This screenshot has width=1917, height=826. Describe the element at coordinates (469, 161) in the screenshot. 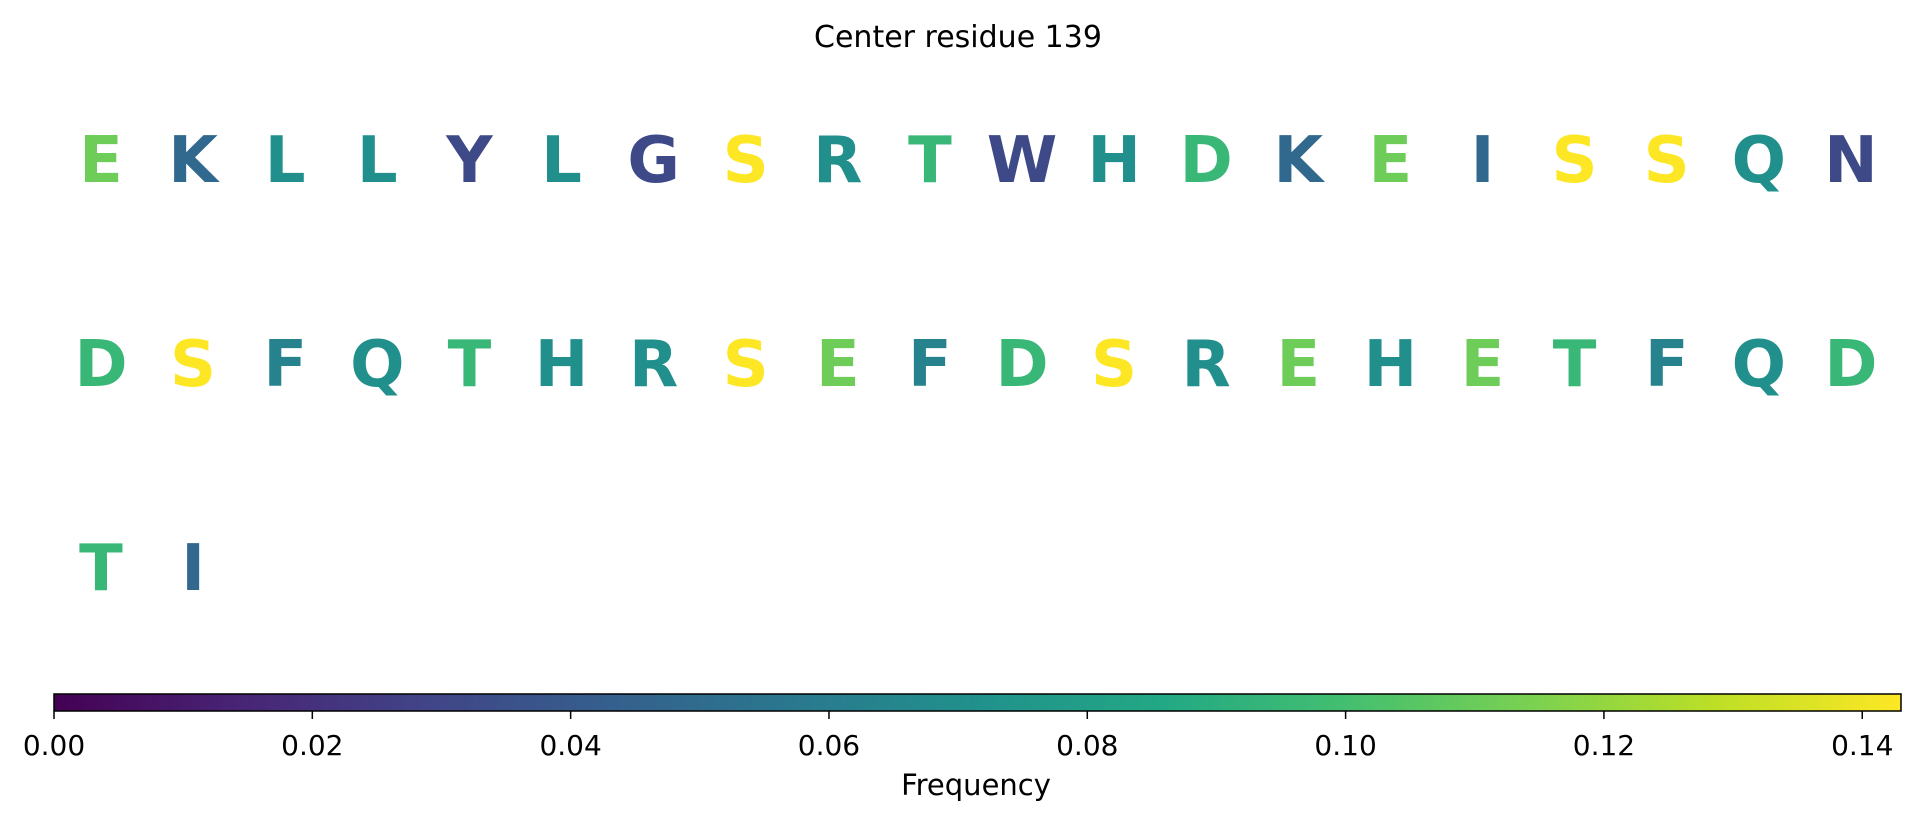

I see `residue-letter: Y` at that location.